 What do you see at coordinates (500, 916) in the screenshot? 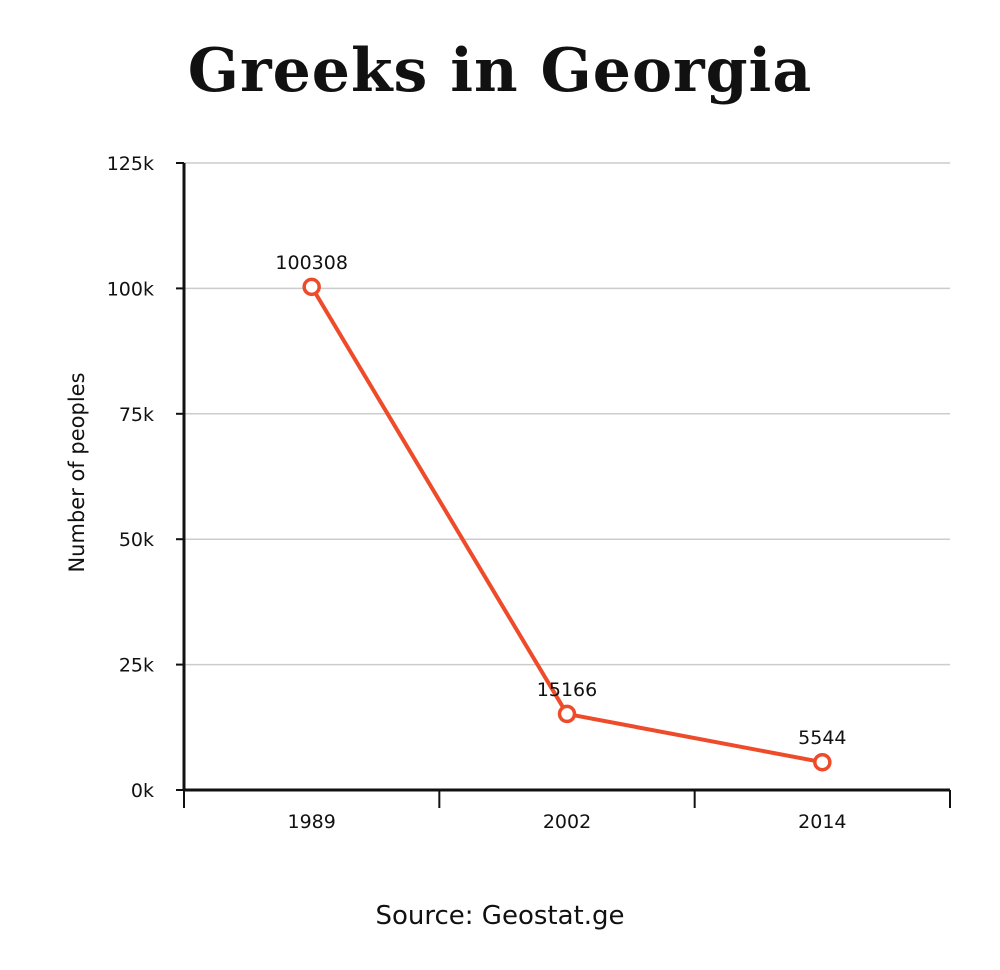
I see `source-note: Source: Geostat.ge` at bounding box center [500, 916].